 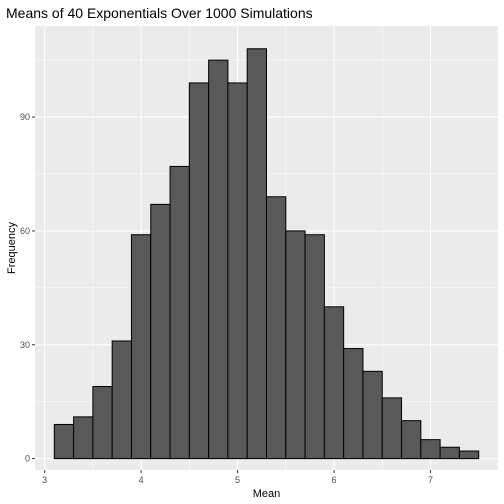 What do you see at coordinates (44, 480) in the screenshot?
I see `x-tick-label: 3` at bounding box center [44, 480].